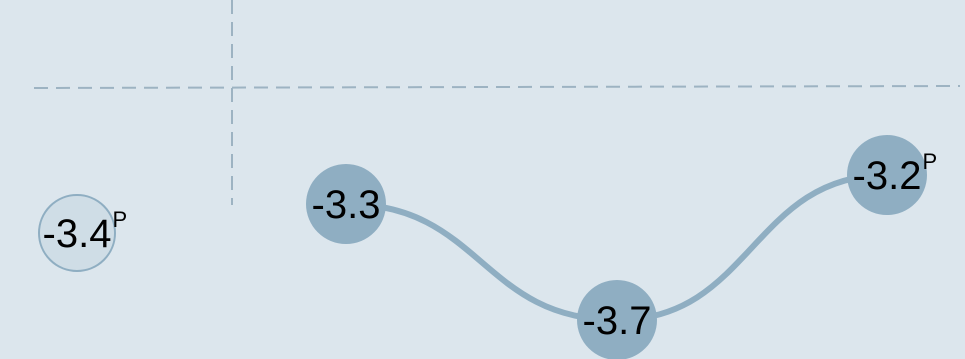 This screenshot has width=965, height=359. Describe the element at coordinates (497, 87) in the screenshot. I see `grid-line-horizontal` at that location.